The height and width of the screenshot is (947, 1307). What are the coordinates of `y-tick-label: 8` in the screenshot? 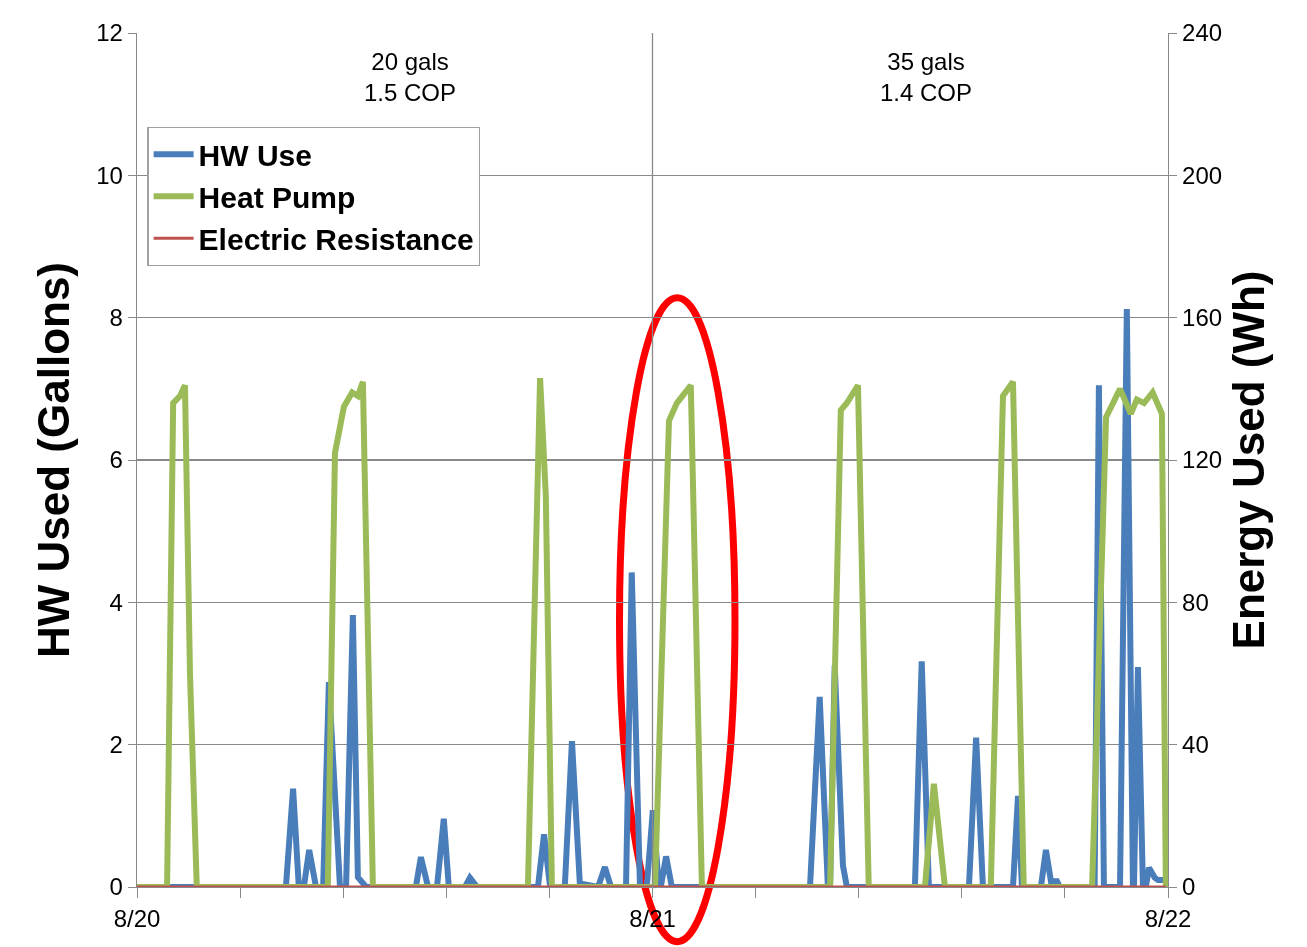 It's located at (116, 318).